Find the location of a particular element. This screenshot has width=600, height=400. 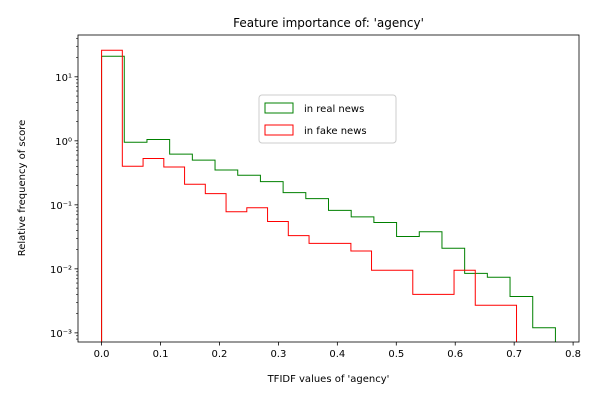

x-tick-label: 0.6 is located at coordinates (455, 354).